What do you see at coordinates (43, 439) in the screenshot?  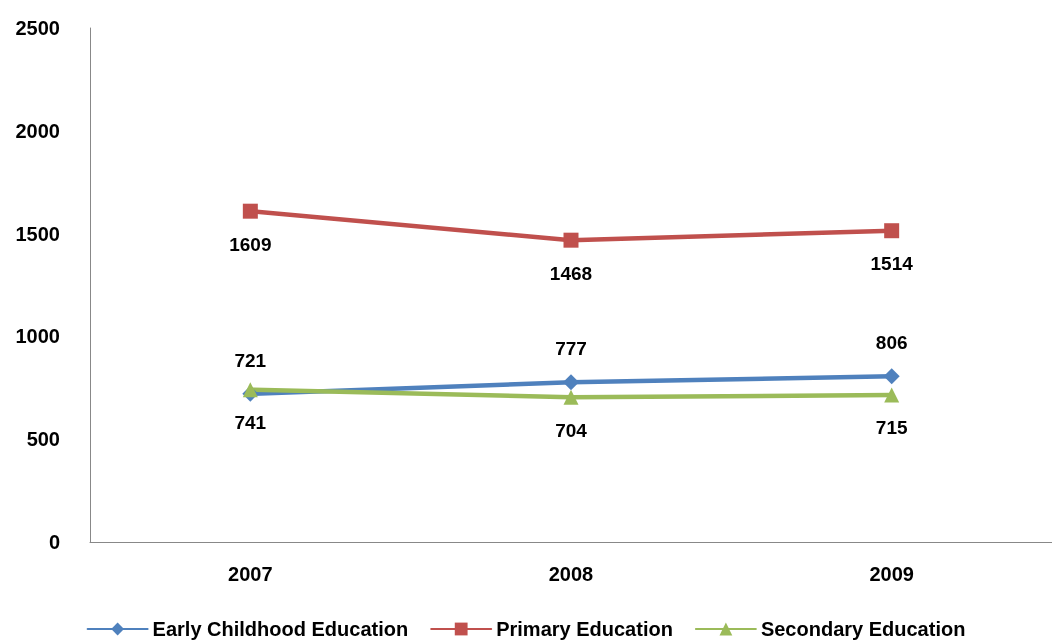 I see `y-tick-label: 500` at bounding box center [43, 439].